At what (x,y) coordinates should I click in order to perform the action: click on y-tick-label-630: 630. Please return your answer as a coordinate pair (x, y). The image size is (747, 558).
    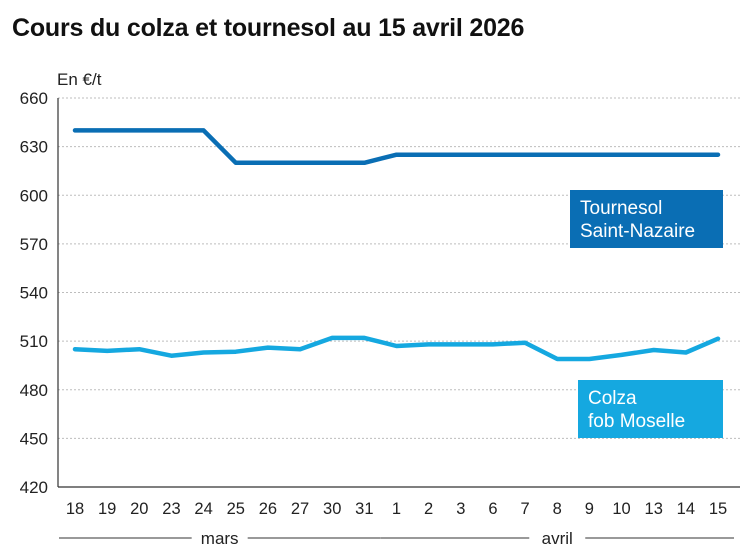
    Looking at the image, I should click on (34, 147).